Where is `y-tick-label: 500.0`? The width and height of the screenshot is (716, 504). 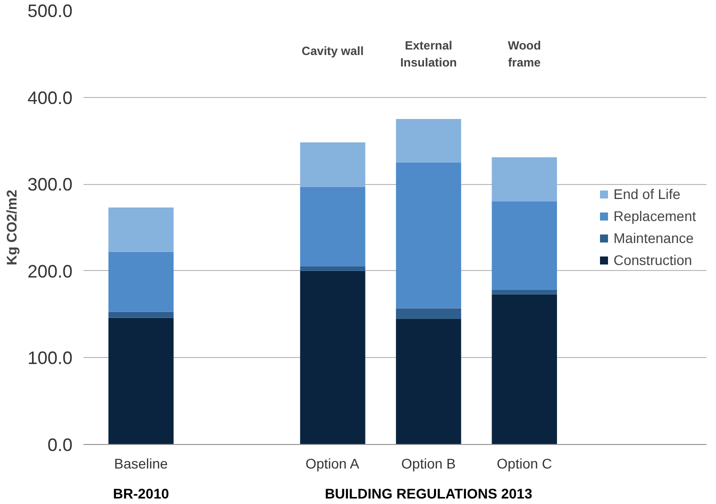 y-tick-label: 500.0 is located at coordinates (50, 11).